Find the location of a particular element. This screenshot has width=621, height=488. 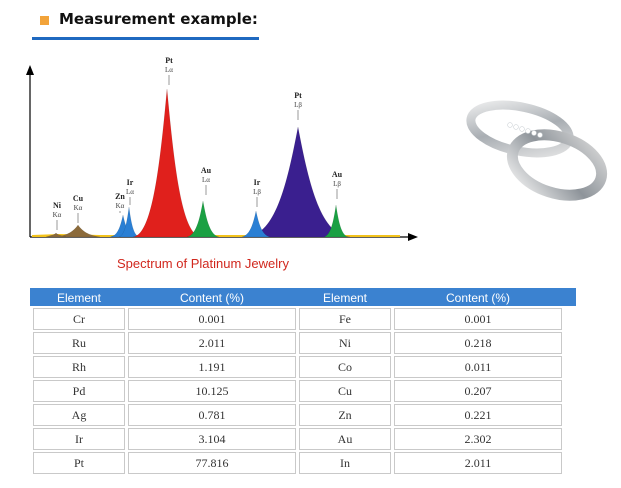

table-row: Pt 77.816 In 2.011 is located at coordinates (297, 463).